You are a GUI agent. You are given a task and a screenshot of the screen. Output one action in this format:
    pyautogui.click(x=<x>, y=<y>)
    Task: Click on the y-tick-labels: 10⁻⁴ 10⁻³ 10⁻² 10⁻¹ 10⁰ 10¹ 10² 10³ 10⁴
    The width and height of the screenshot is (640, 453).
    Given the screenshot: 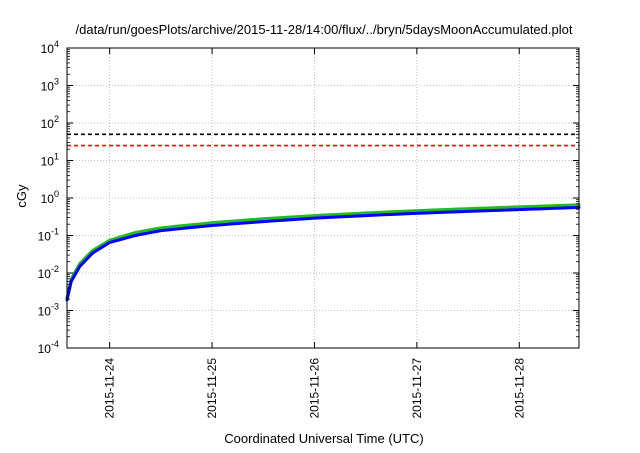 What is the action you would take?
    pyautogui.click(x=48, y=197)
    